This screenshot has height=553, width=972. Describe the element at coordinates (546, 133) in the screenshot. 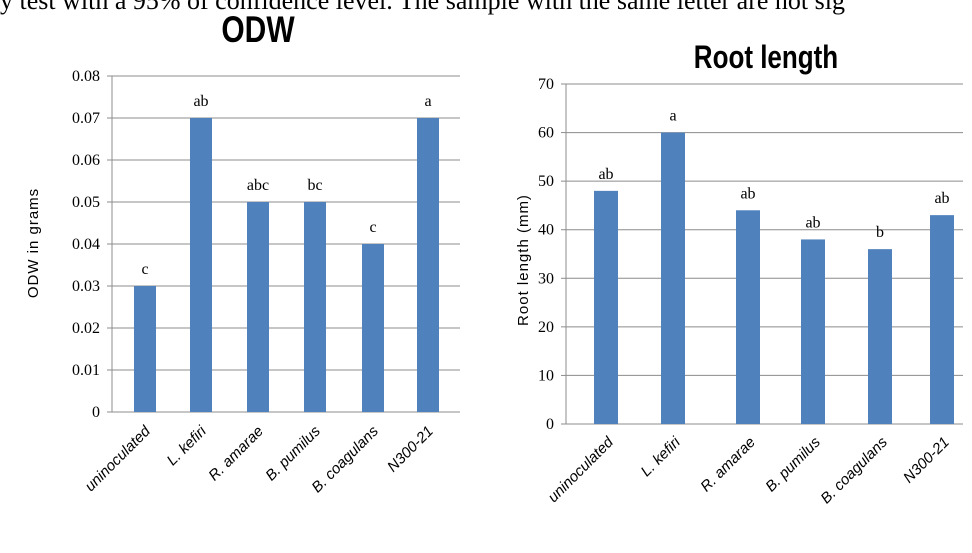

I see `y-tick-label: 60` at that location.